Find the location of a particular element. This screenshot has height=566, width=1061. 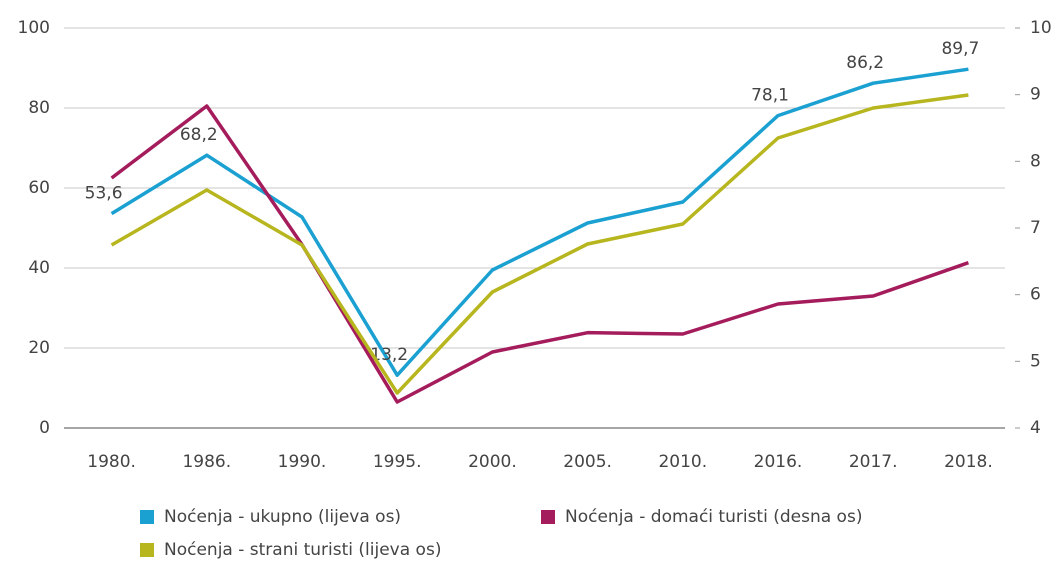

data-label: 78,1 is located at coordinates (770, 96).